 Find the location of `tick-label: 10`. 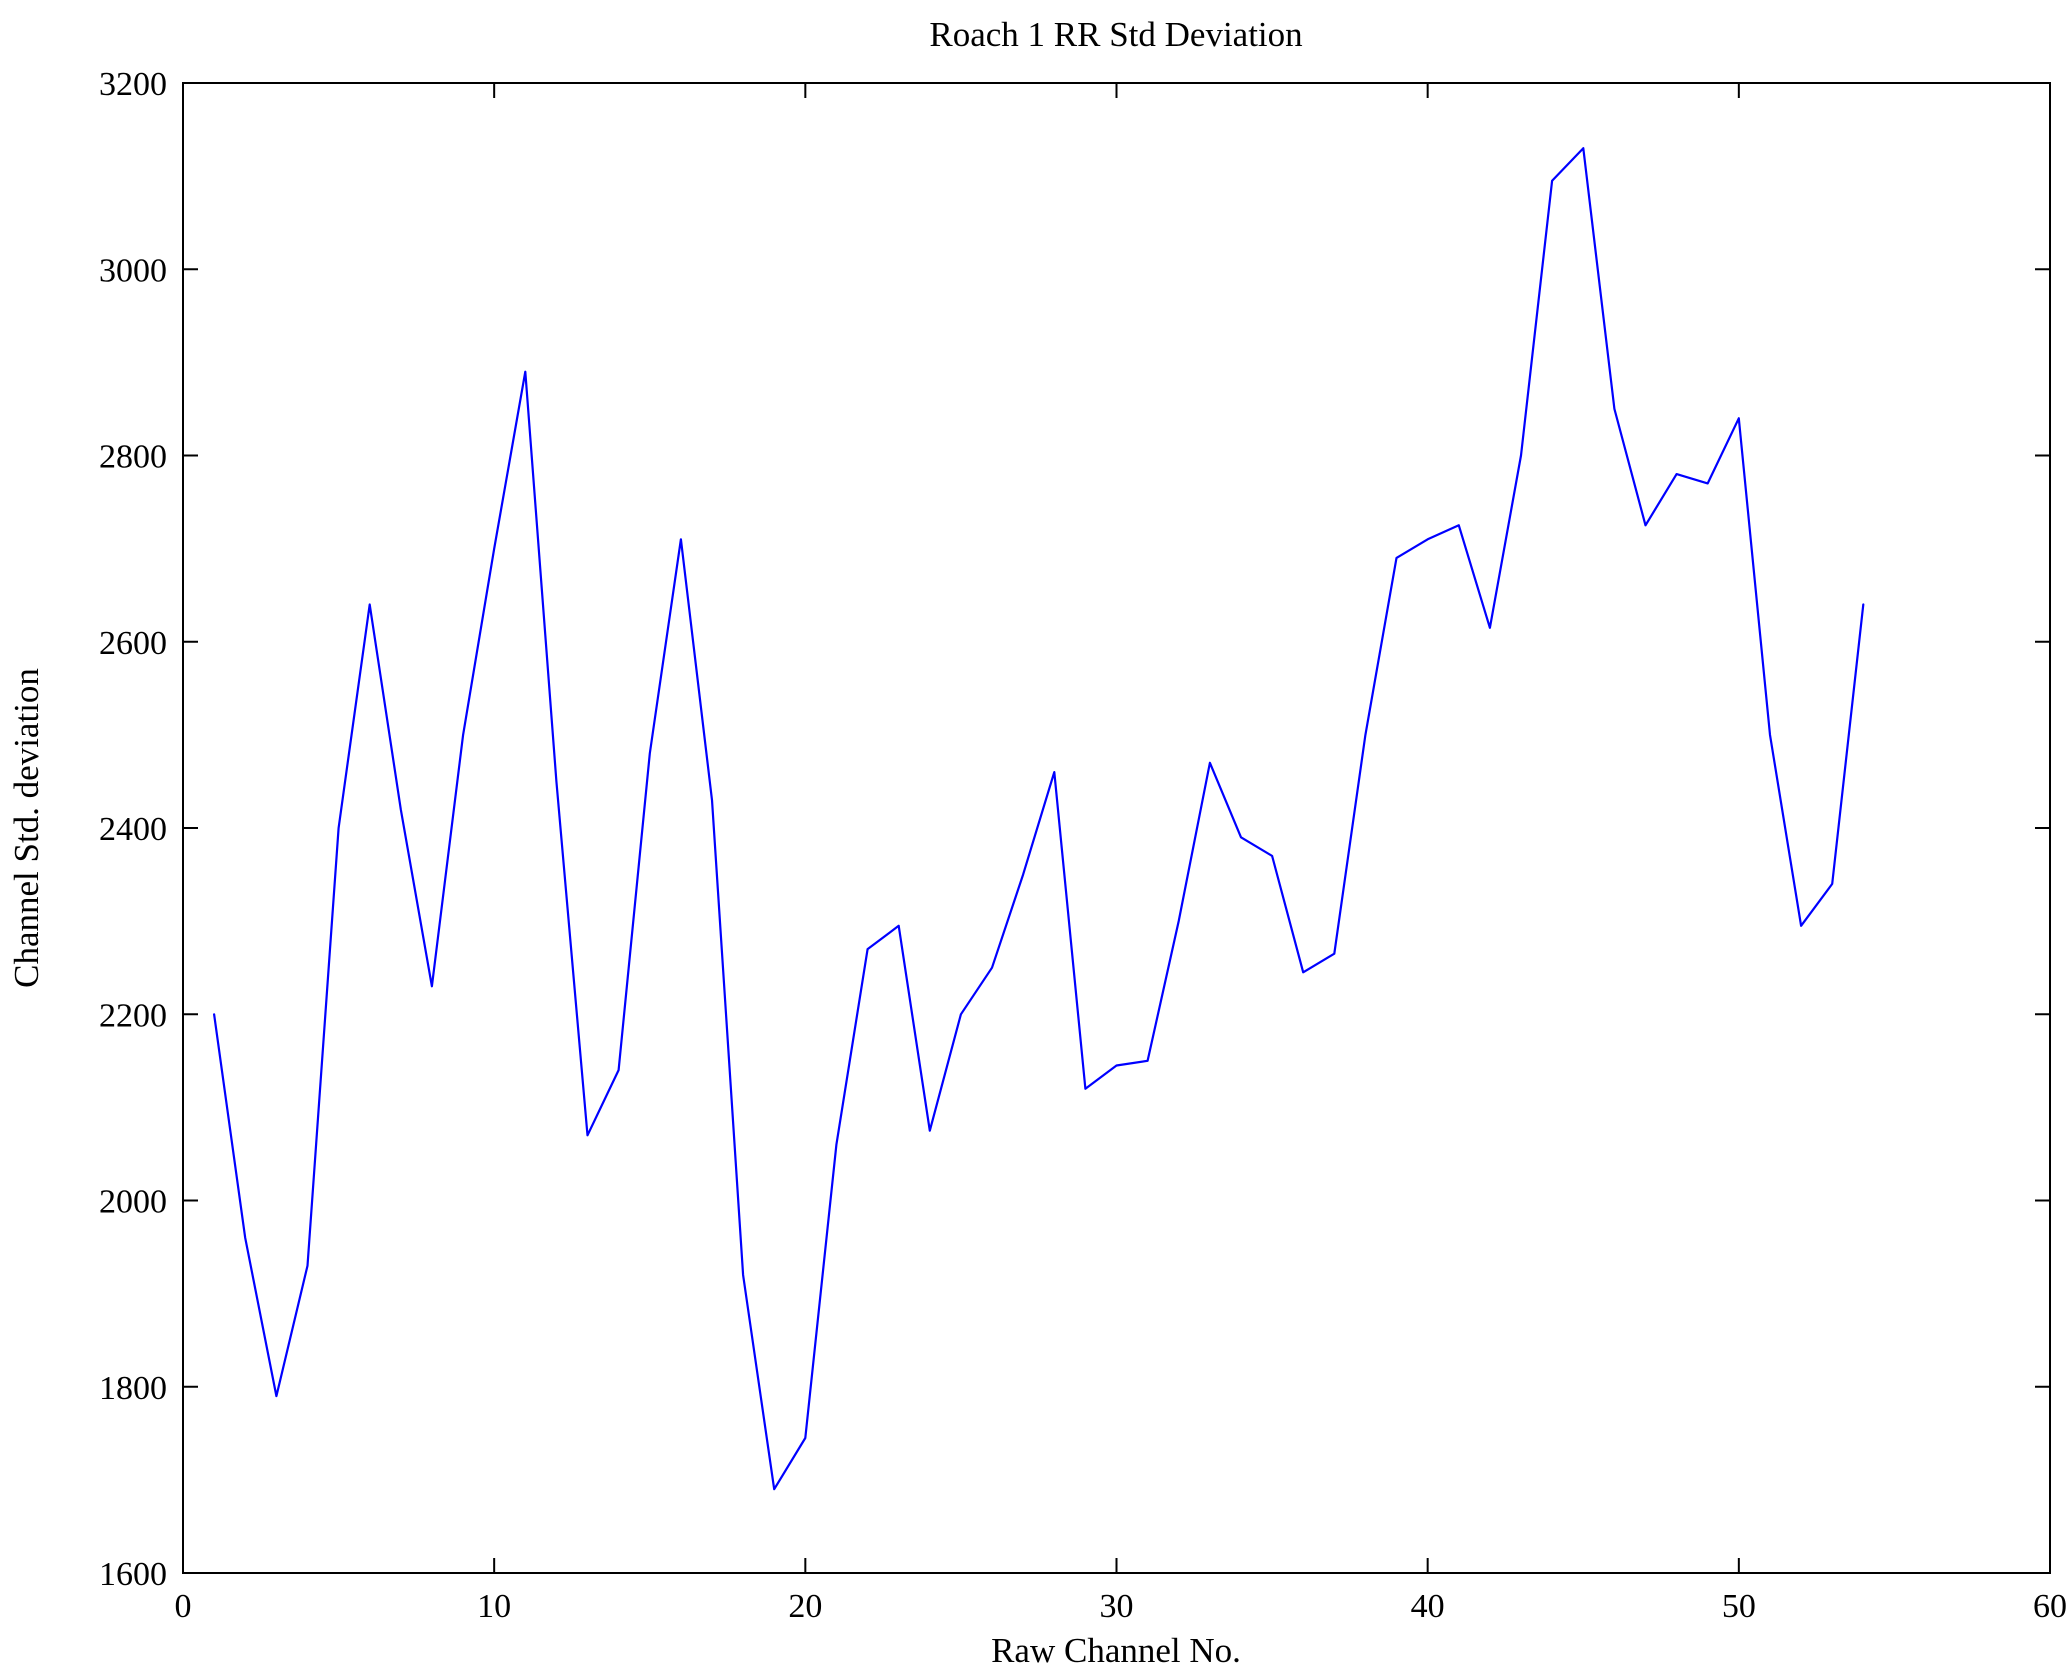

tick-label: 10 is located at coordinates (494, 1606).